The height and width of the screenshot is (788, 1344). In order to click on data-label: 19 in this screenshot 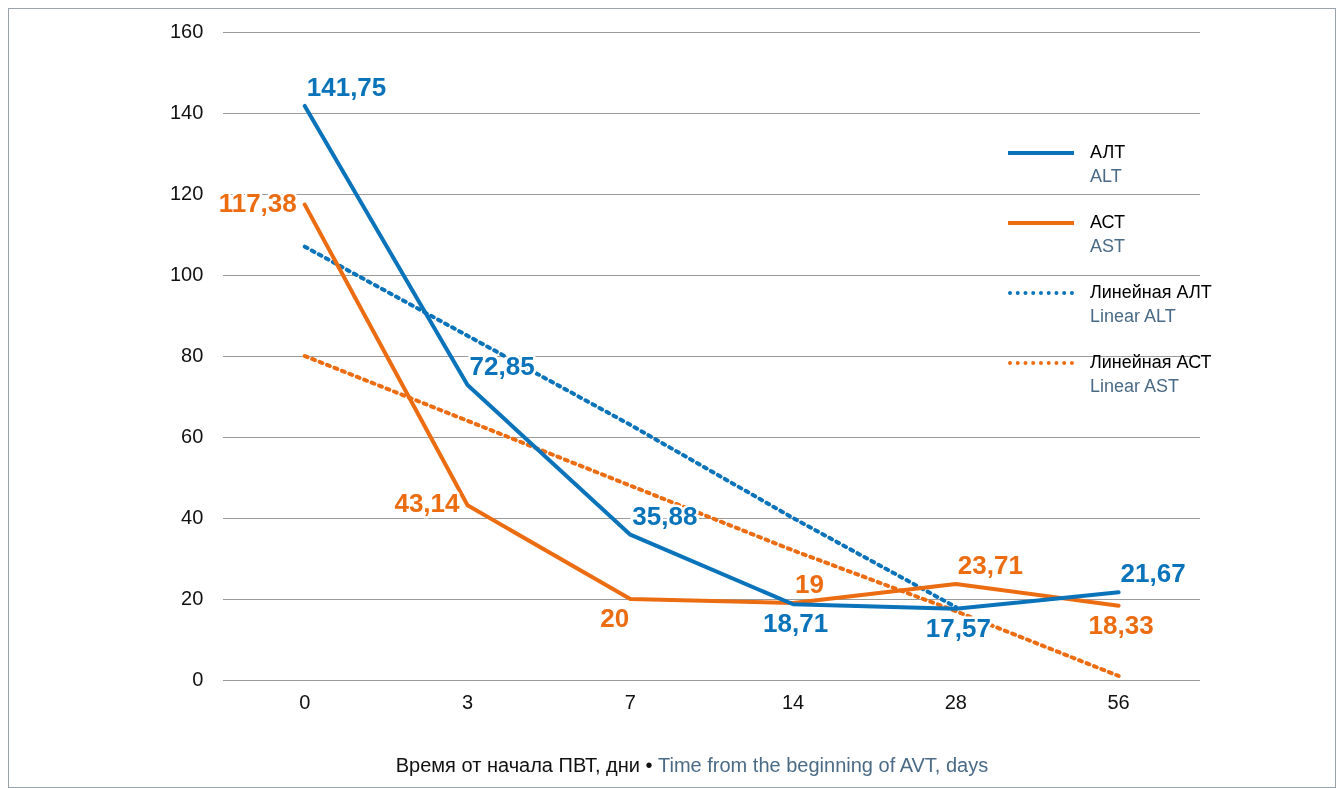, I will do `click(809, 584)`.